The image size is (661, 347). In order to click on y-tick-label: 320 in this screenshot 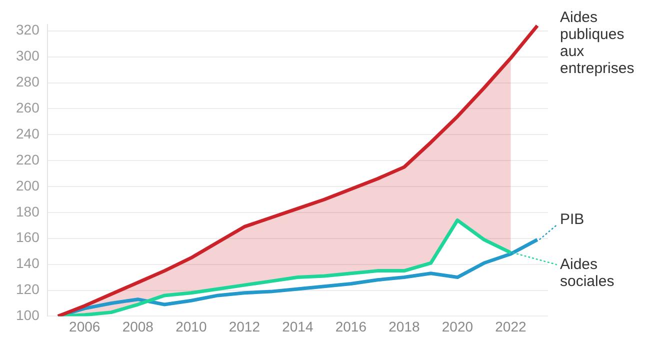, I will do `click(28, 30)`.